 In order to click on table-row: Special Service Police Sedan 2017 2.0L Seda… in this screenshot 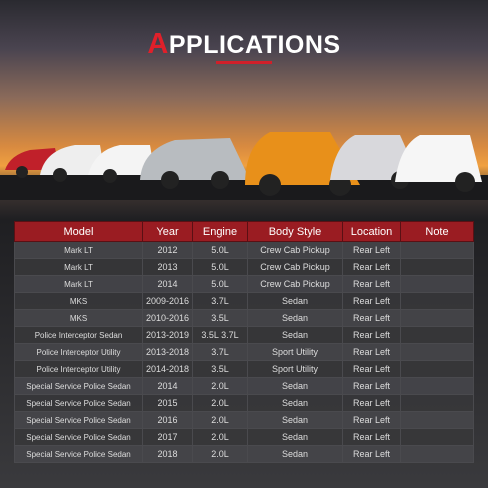, I will do `click(244, 437)`.